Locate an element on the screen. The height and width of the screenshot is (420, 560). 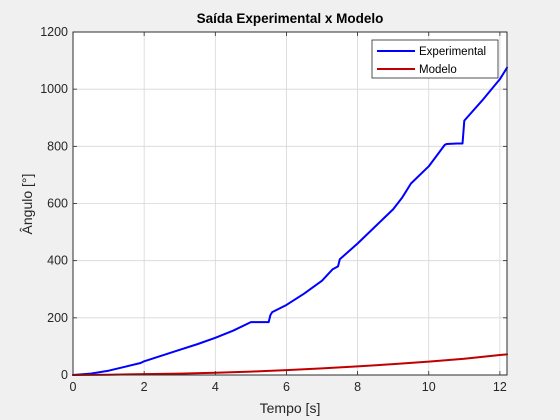
y-tick-label: 1200 is located at coordinates (54, 32).